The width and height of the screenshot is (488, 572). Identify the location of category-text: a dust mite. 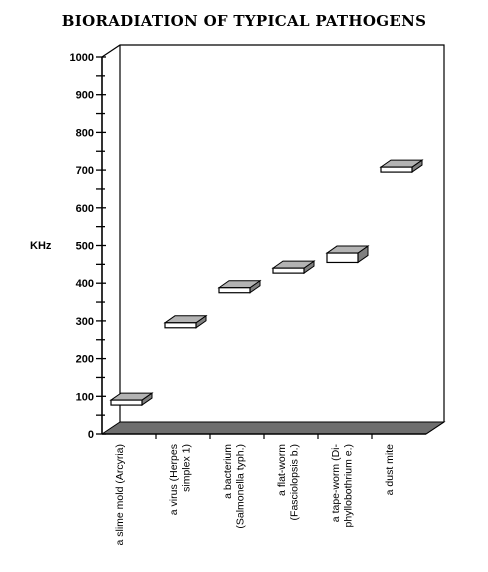
(390, 470).